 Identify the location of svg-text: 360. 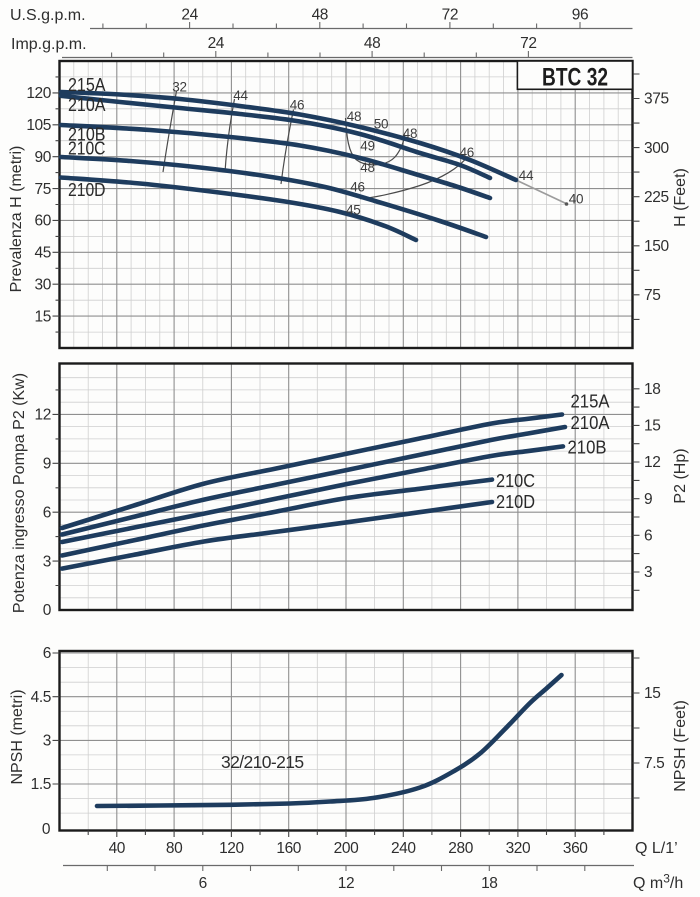
(575, 848).